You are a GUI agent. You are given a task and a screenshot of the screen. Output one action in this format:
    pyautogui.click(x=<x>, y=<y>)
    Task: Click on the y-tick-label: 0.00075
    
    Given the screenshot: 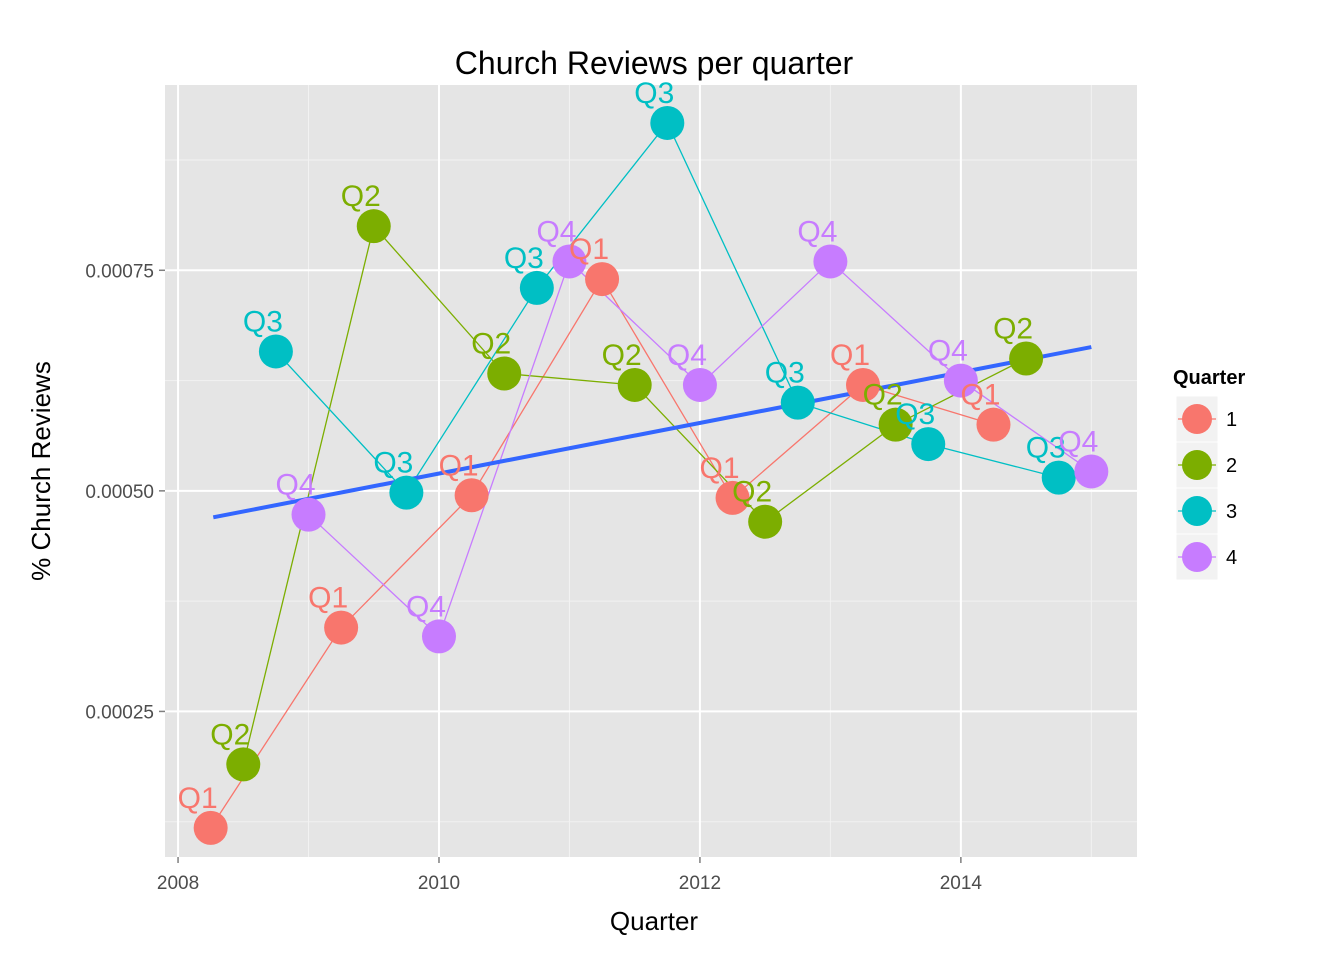 What is the action you would take?
    pyautogui.click(x=119, y=271)
    